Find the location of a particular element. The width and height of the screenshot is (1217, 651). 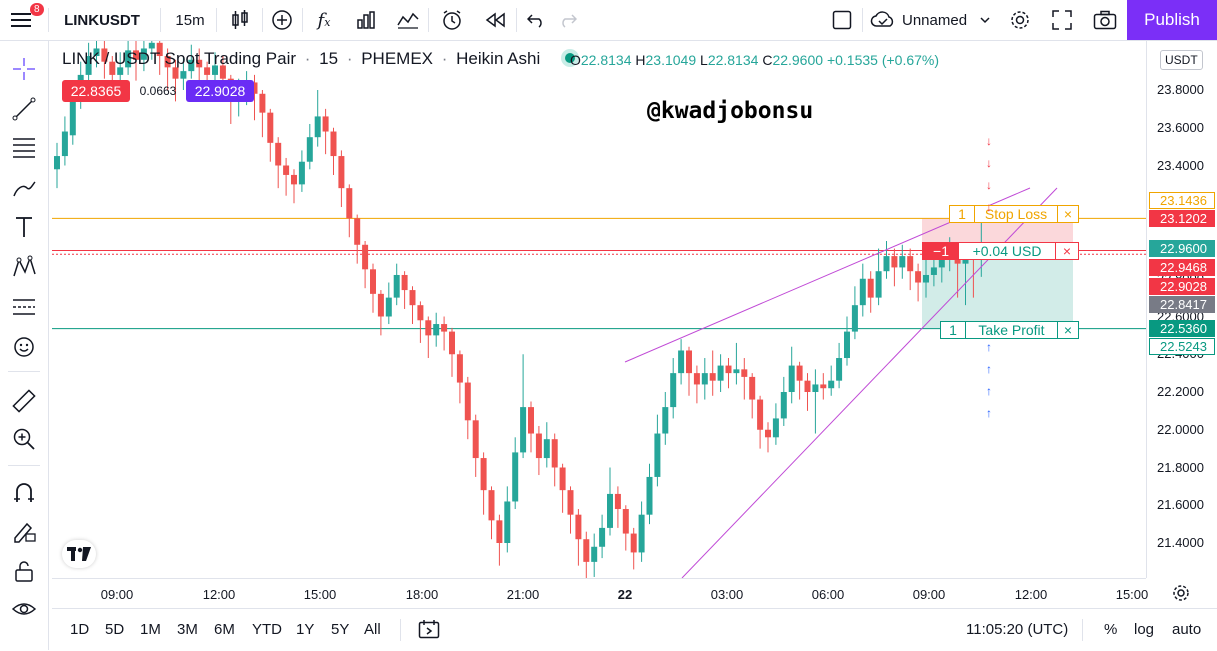

settings-button is located at coordinates (1020, 20).